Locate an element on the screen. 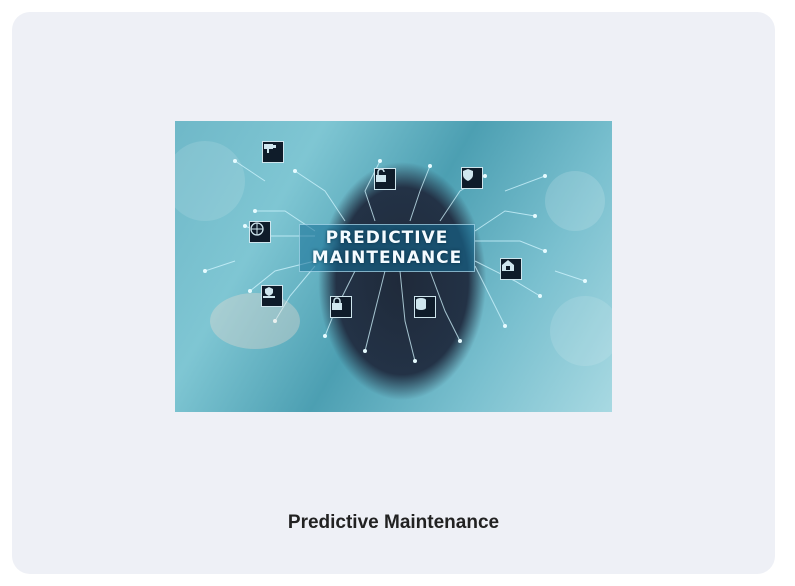 Image resolution: width=795 pixels, height=586 pixels. cctv-camera-icon is located at coordinates (273, 152).